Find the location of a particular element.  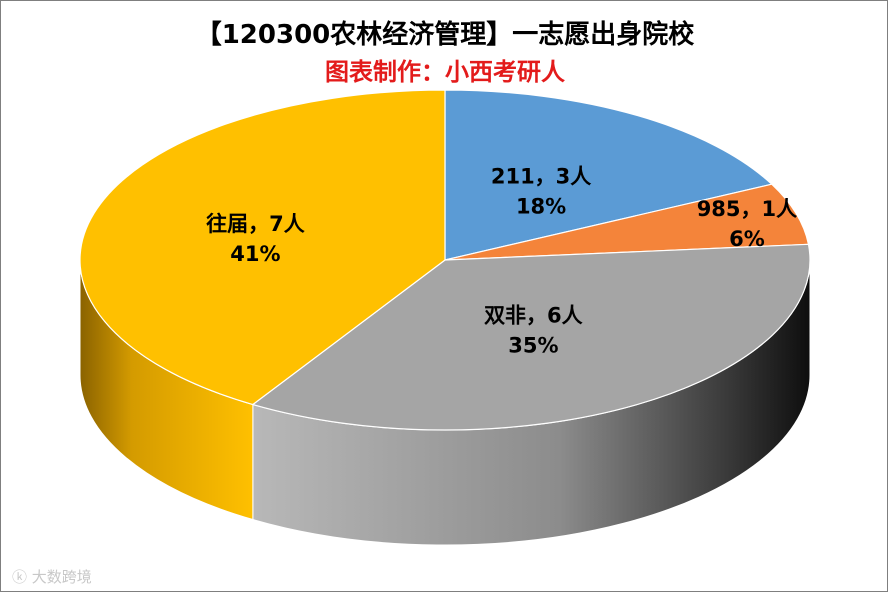

percent-label-往届: 41% is located at coordinates (255, 254).